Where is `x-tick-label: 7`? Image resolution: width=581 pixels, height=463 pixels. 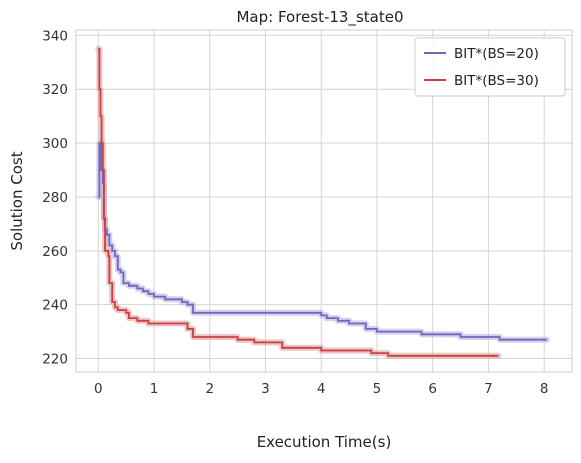
x-tick-label: 7 is located at coordinates (488, 389).